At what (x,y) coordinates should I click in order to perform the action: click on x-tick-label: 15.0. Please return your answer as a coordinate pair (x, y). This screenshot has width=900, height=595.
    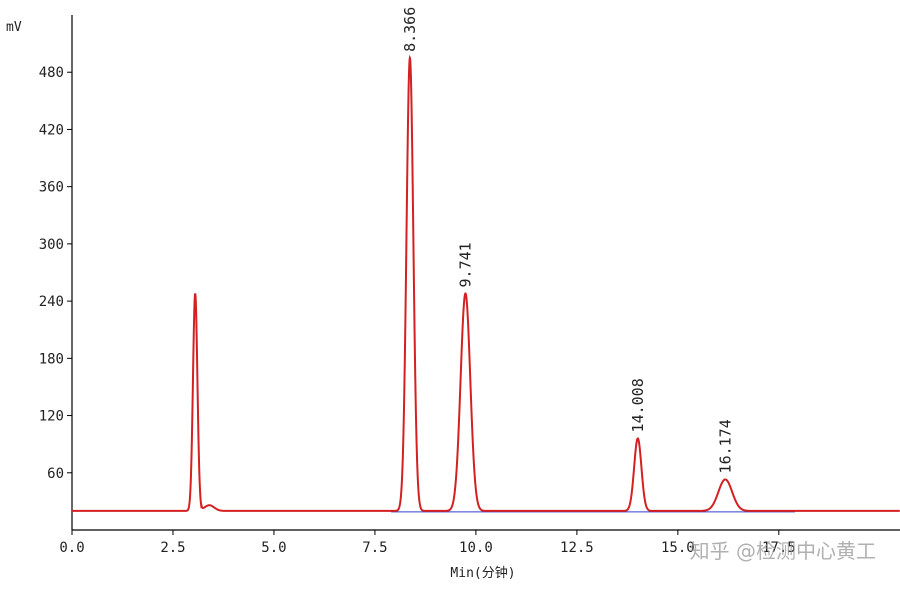
    Looking at the image, I should click on (678, 548).